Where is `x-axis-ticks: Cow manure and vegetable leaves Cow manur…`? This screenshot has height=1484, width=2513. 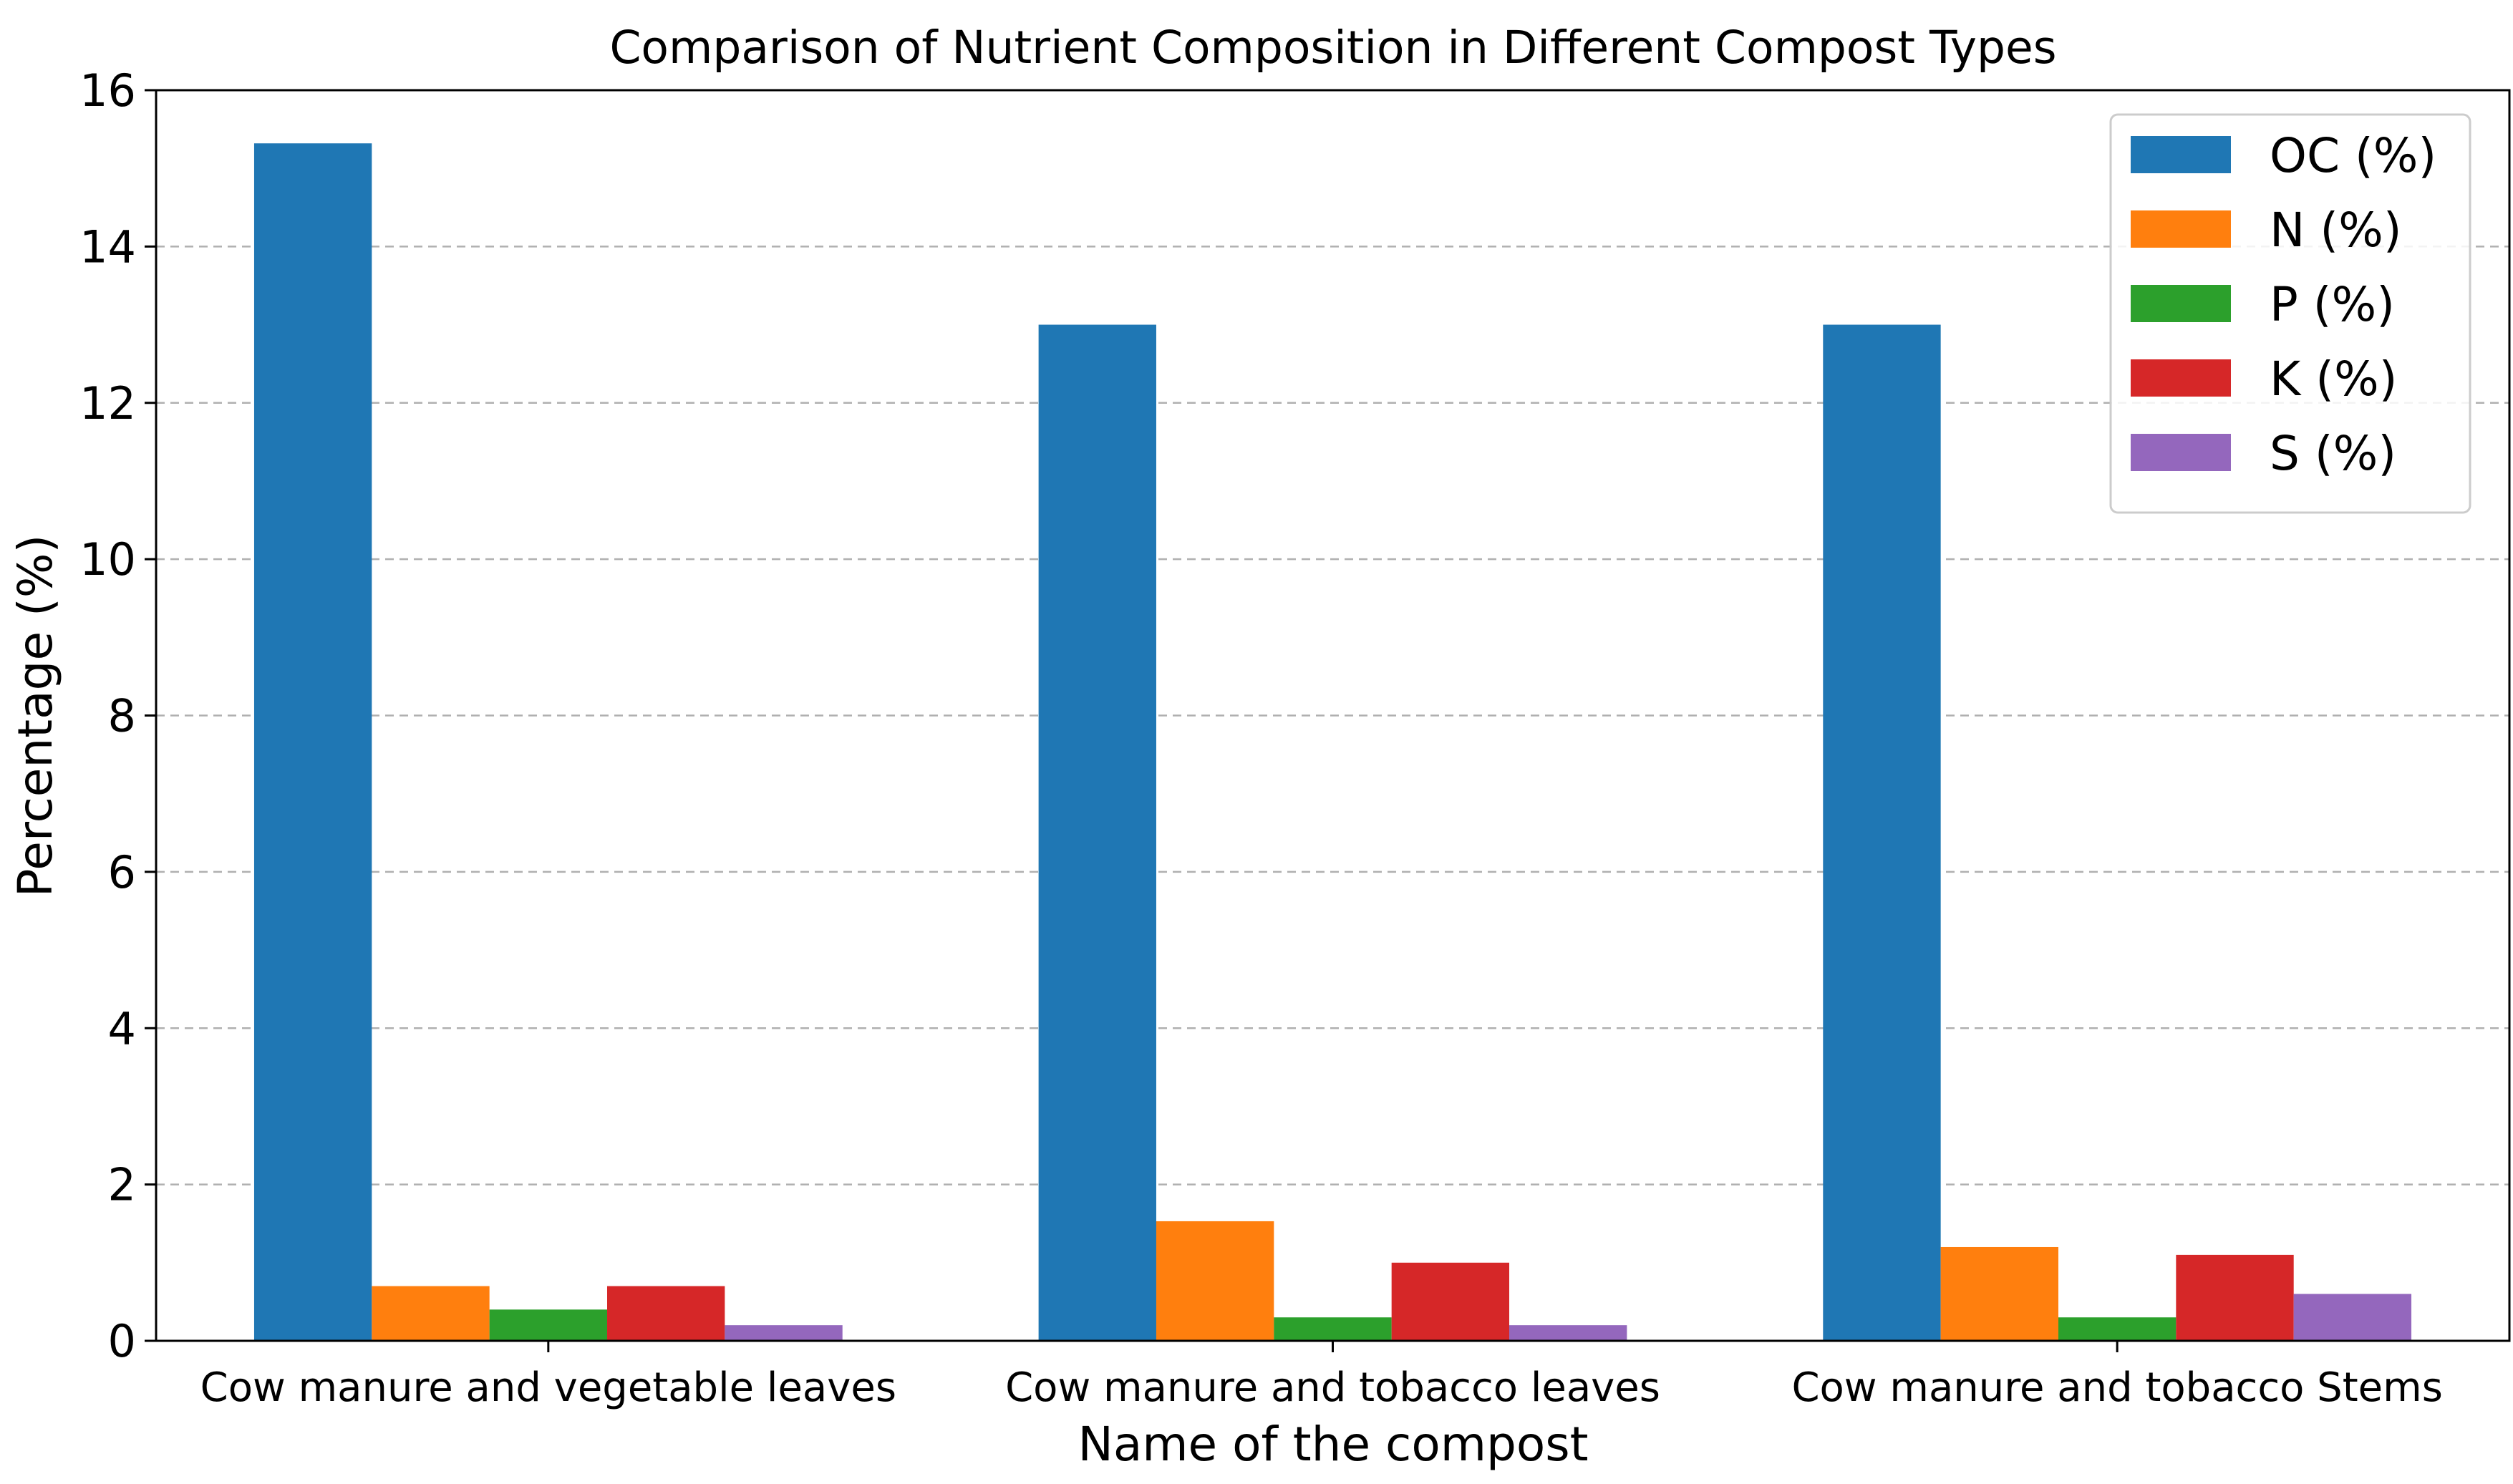
x-axis-ticks: Cow manure and vegetable leaves Cow manur… is located at coordinates (1321, 1376).